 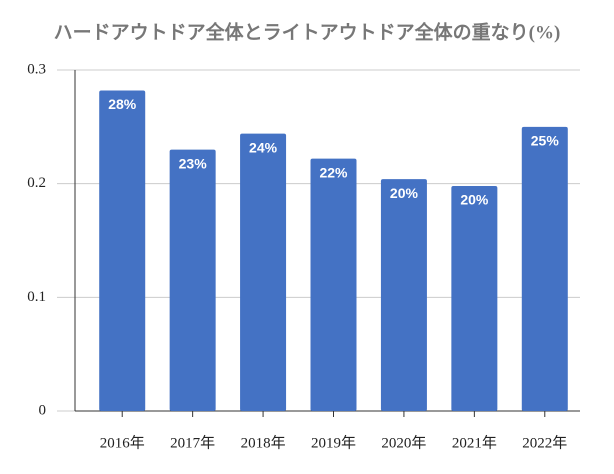 I want to click on y-tick-label: 0.1, so click(x=36, y=297).